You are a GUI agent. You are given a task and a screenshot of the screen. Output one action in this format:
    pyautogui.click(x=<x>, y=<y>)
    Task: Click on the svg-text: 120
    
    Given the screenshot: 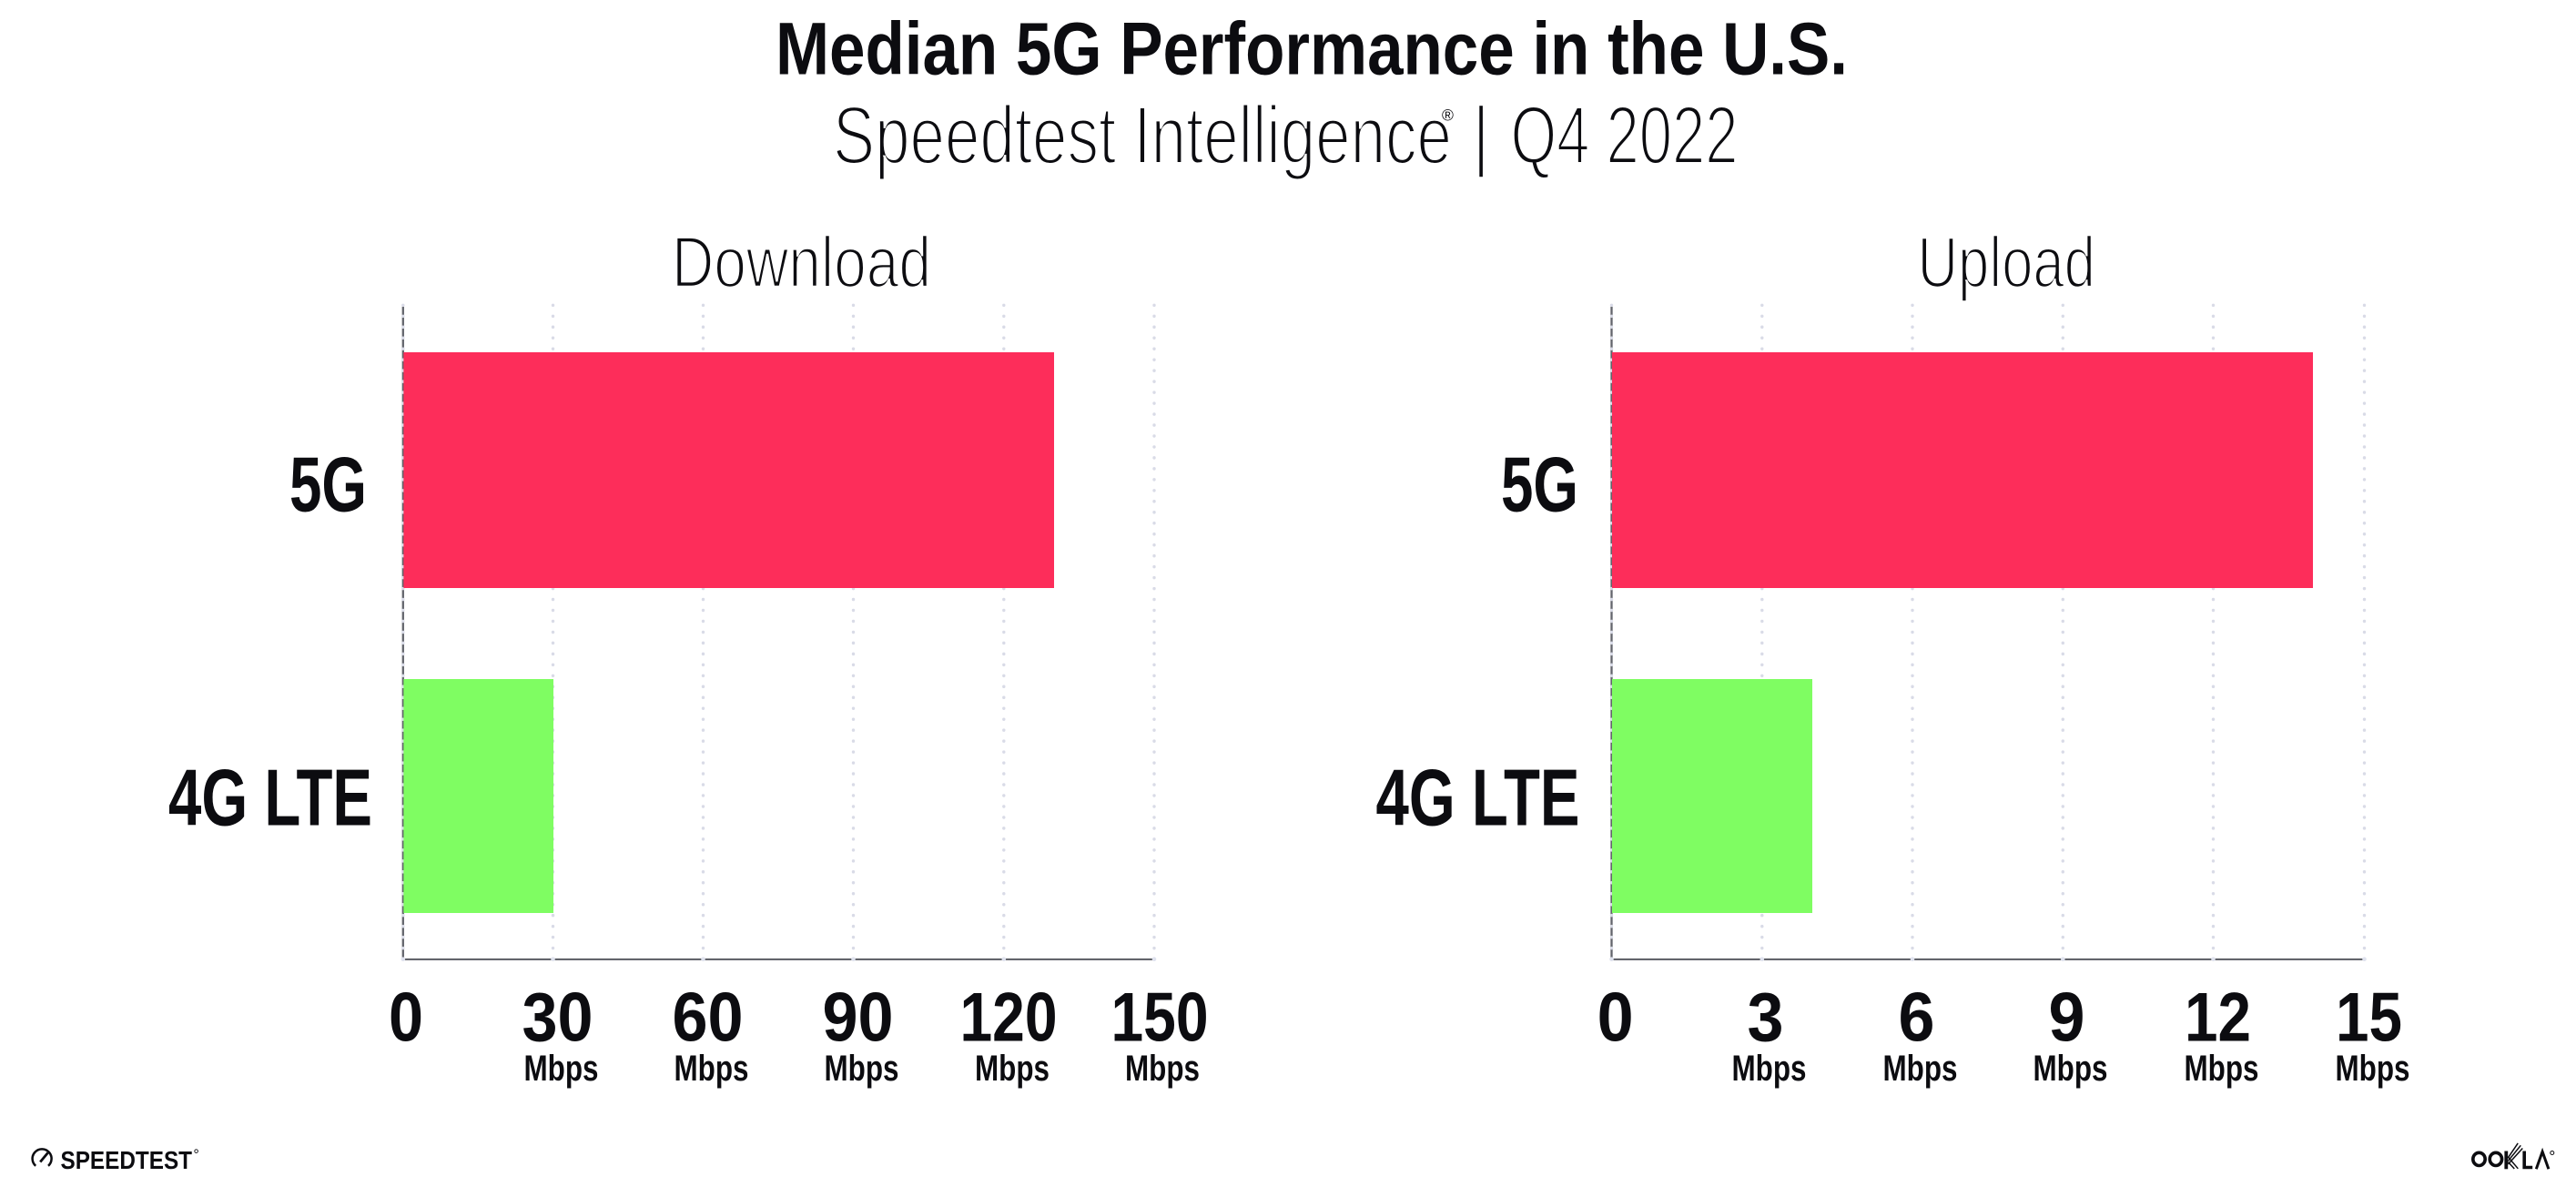 What is the action you would take?
    pyautogui.click(x=1009, y=1018)
    